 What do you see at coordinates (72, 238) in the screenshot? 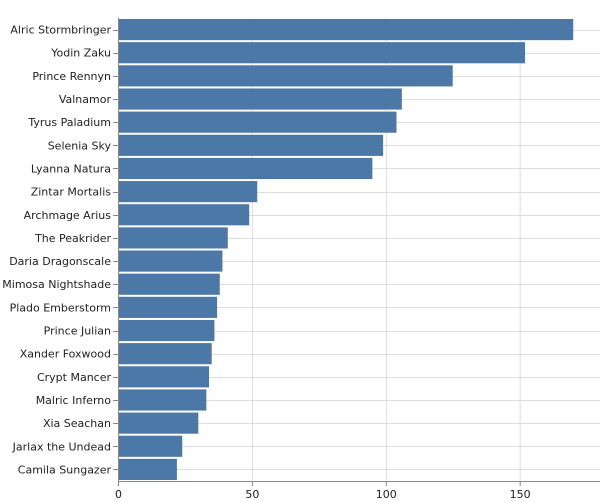
I see `y-tick-label: The Peakrider` at bounding box center [72, 238].